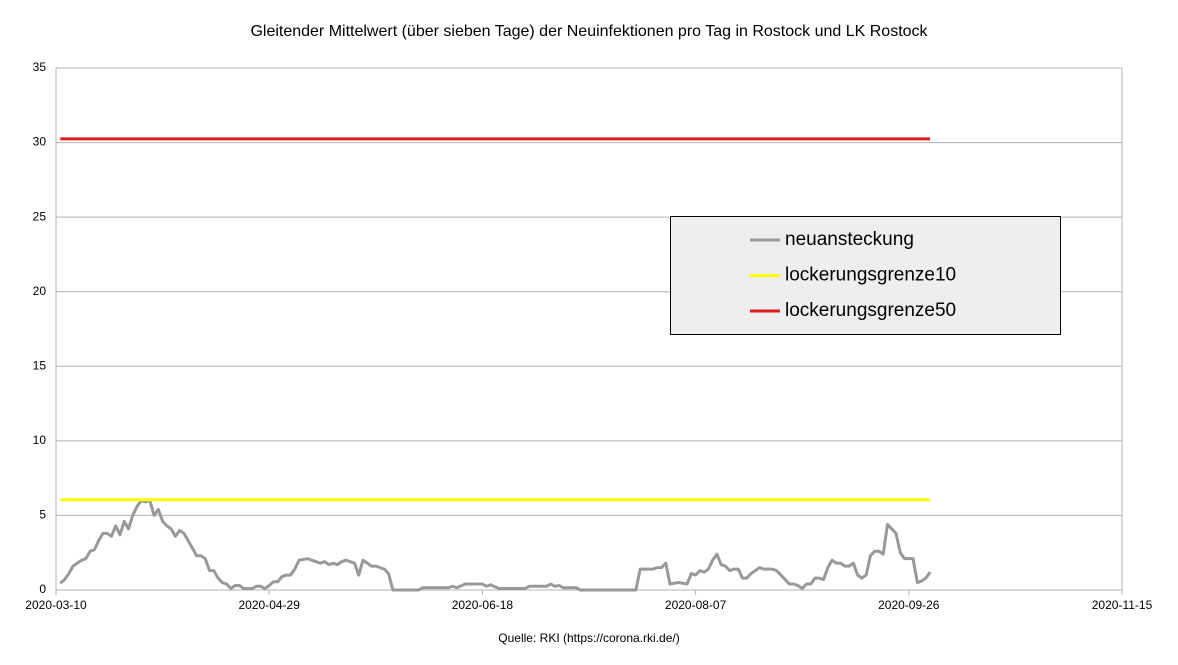 This screenshot has width=1178, height=665. I want to click on y-tick-label: 5, so click(42, 515).